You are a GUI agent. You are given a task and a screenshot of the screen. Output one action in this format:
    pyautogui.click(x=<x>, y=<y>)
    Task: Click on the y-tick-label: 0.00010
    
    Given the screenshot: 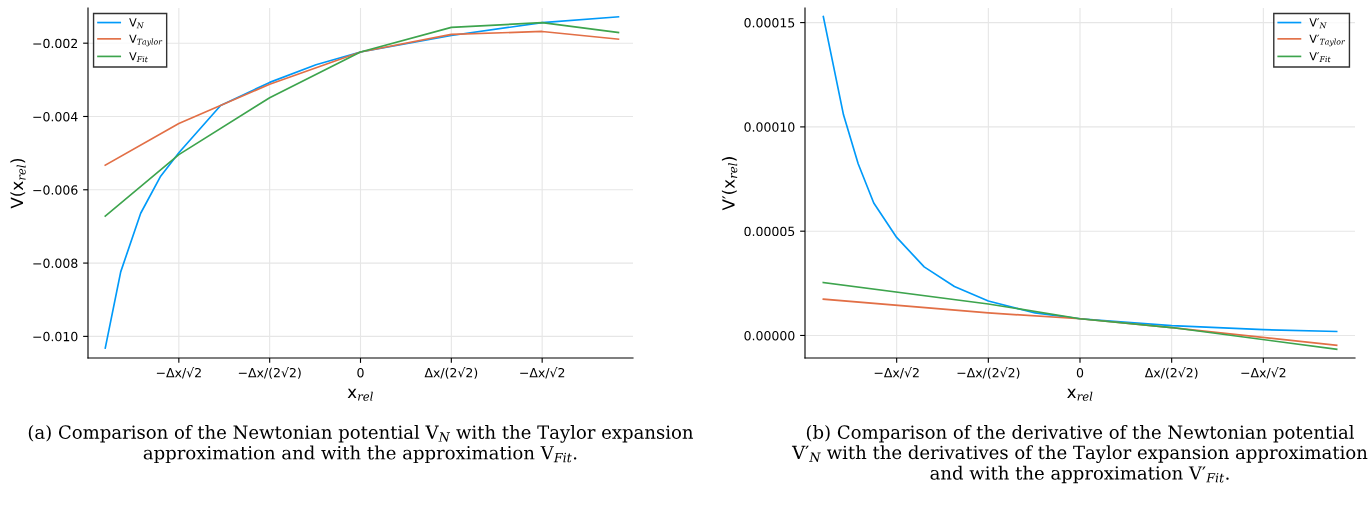 What is the action you would take?
    pyautogui.click(x=769, y=127)
    